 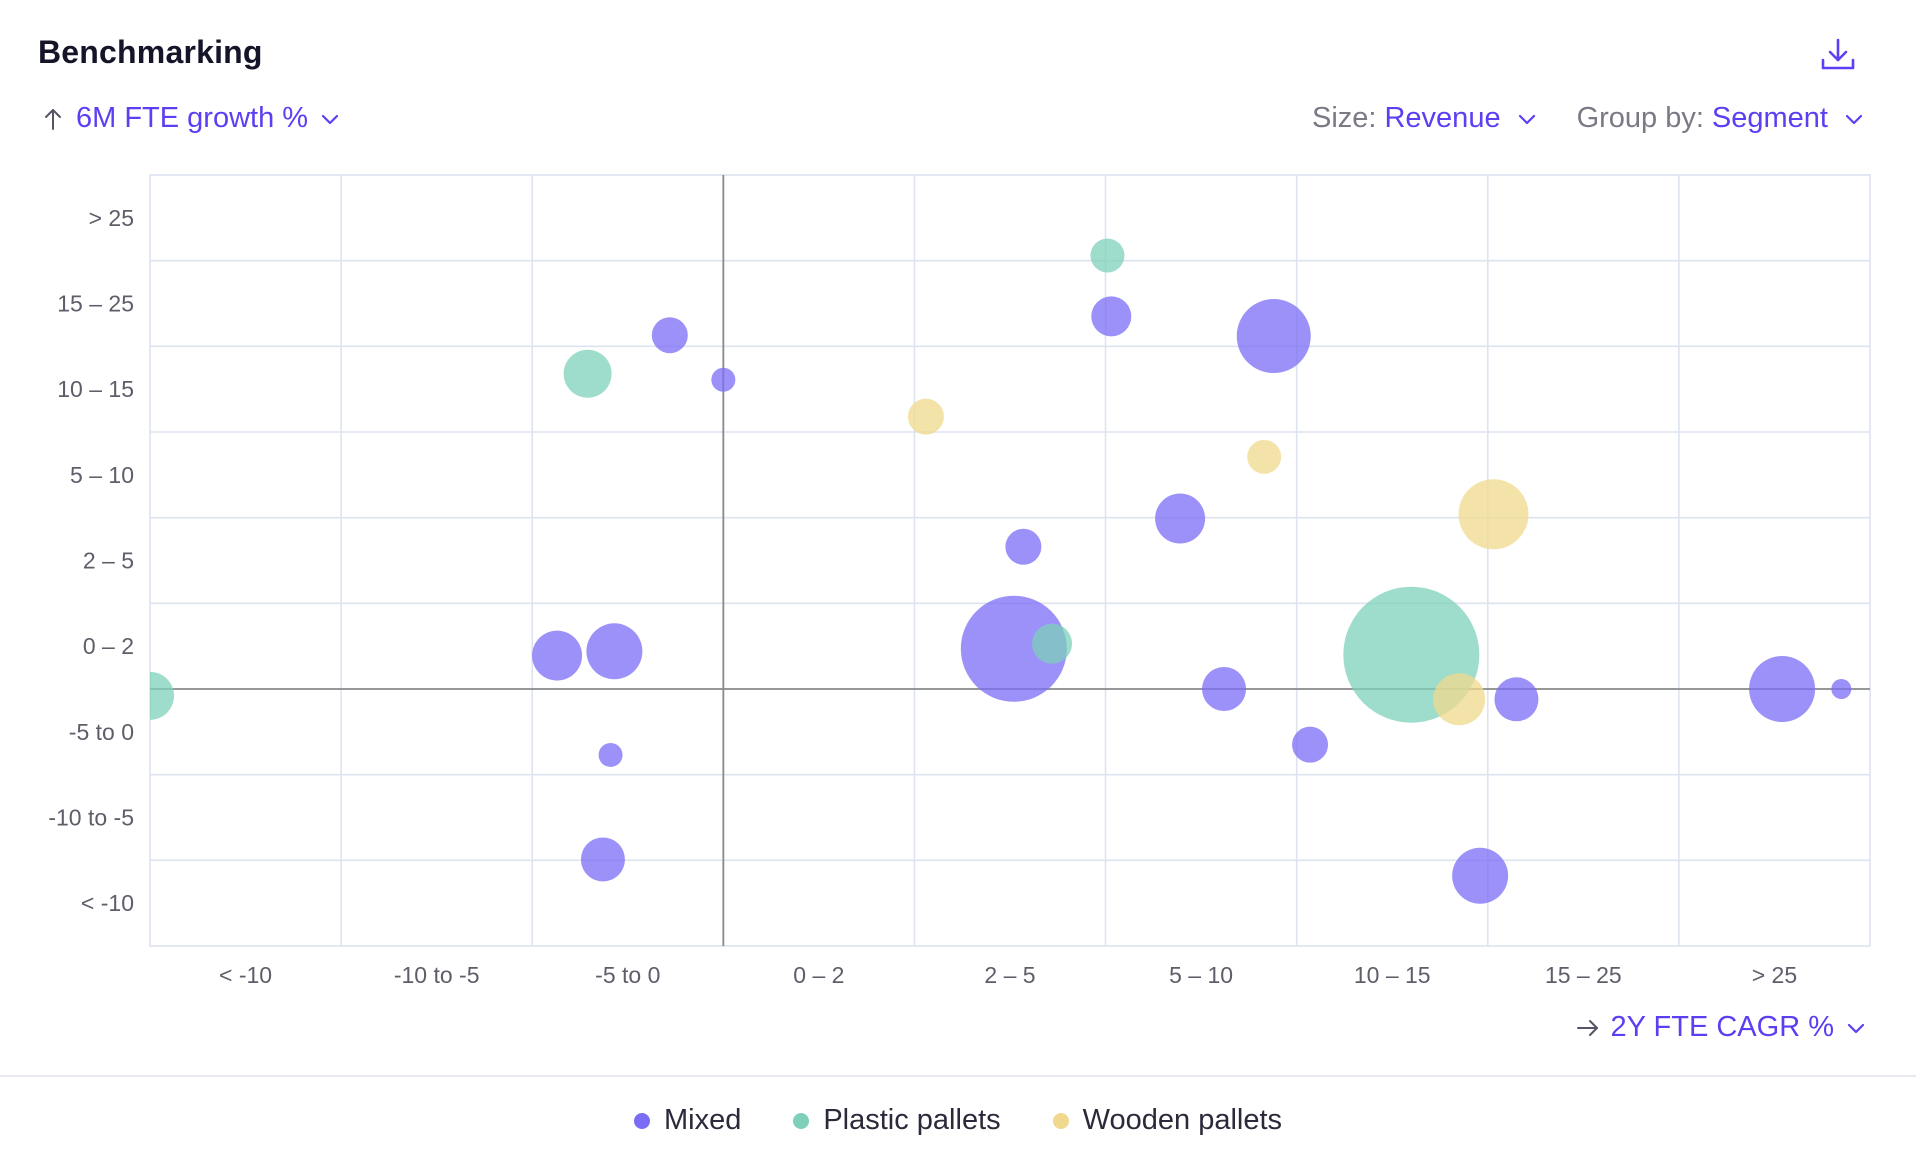 What do you see at coordinates (102, 475) in the screenshot?
I see `y-tick-label: 5 – 10` at bounding box center [102, 475].